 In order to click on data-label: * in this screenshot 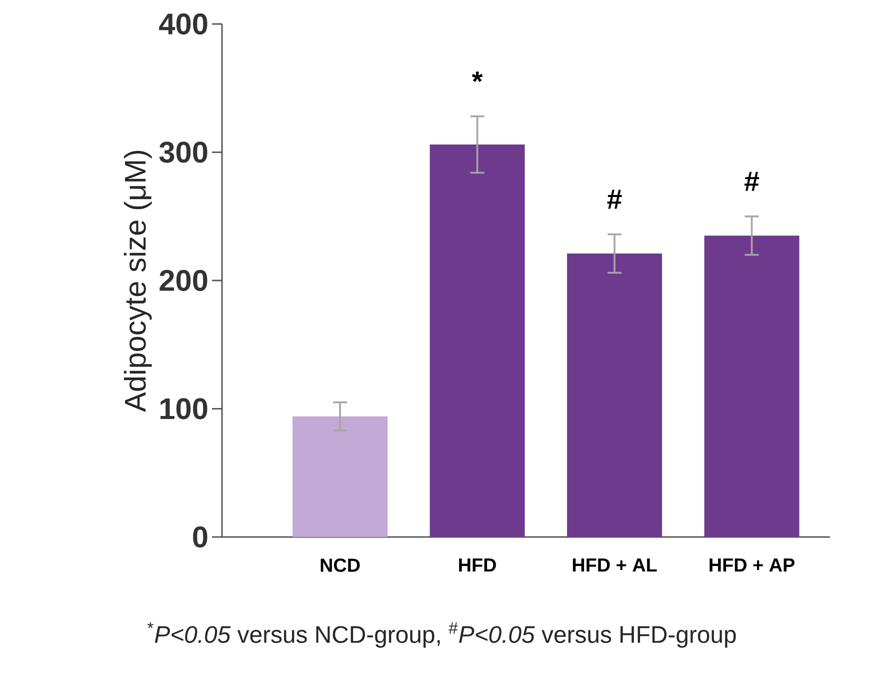, I will do `click(477, 77)`.